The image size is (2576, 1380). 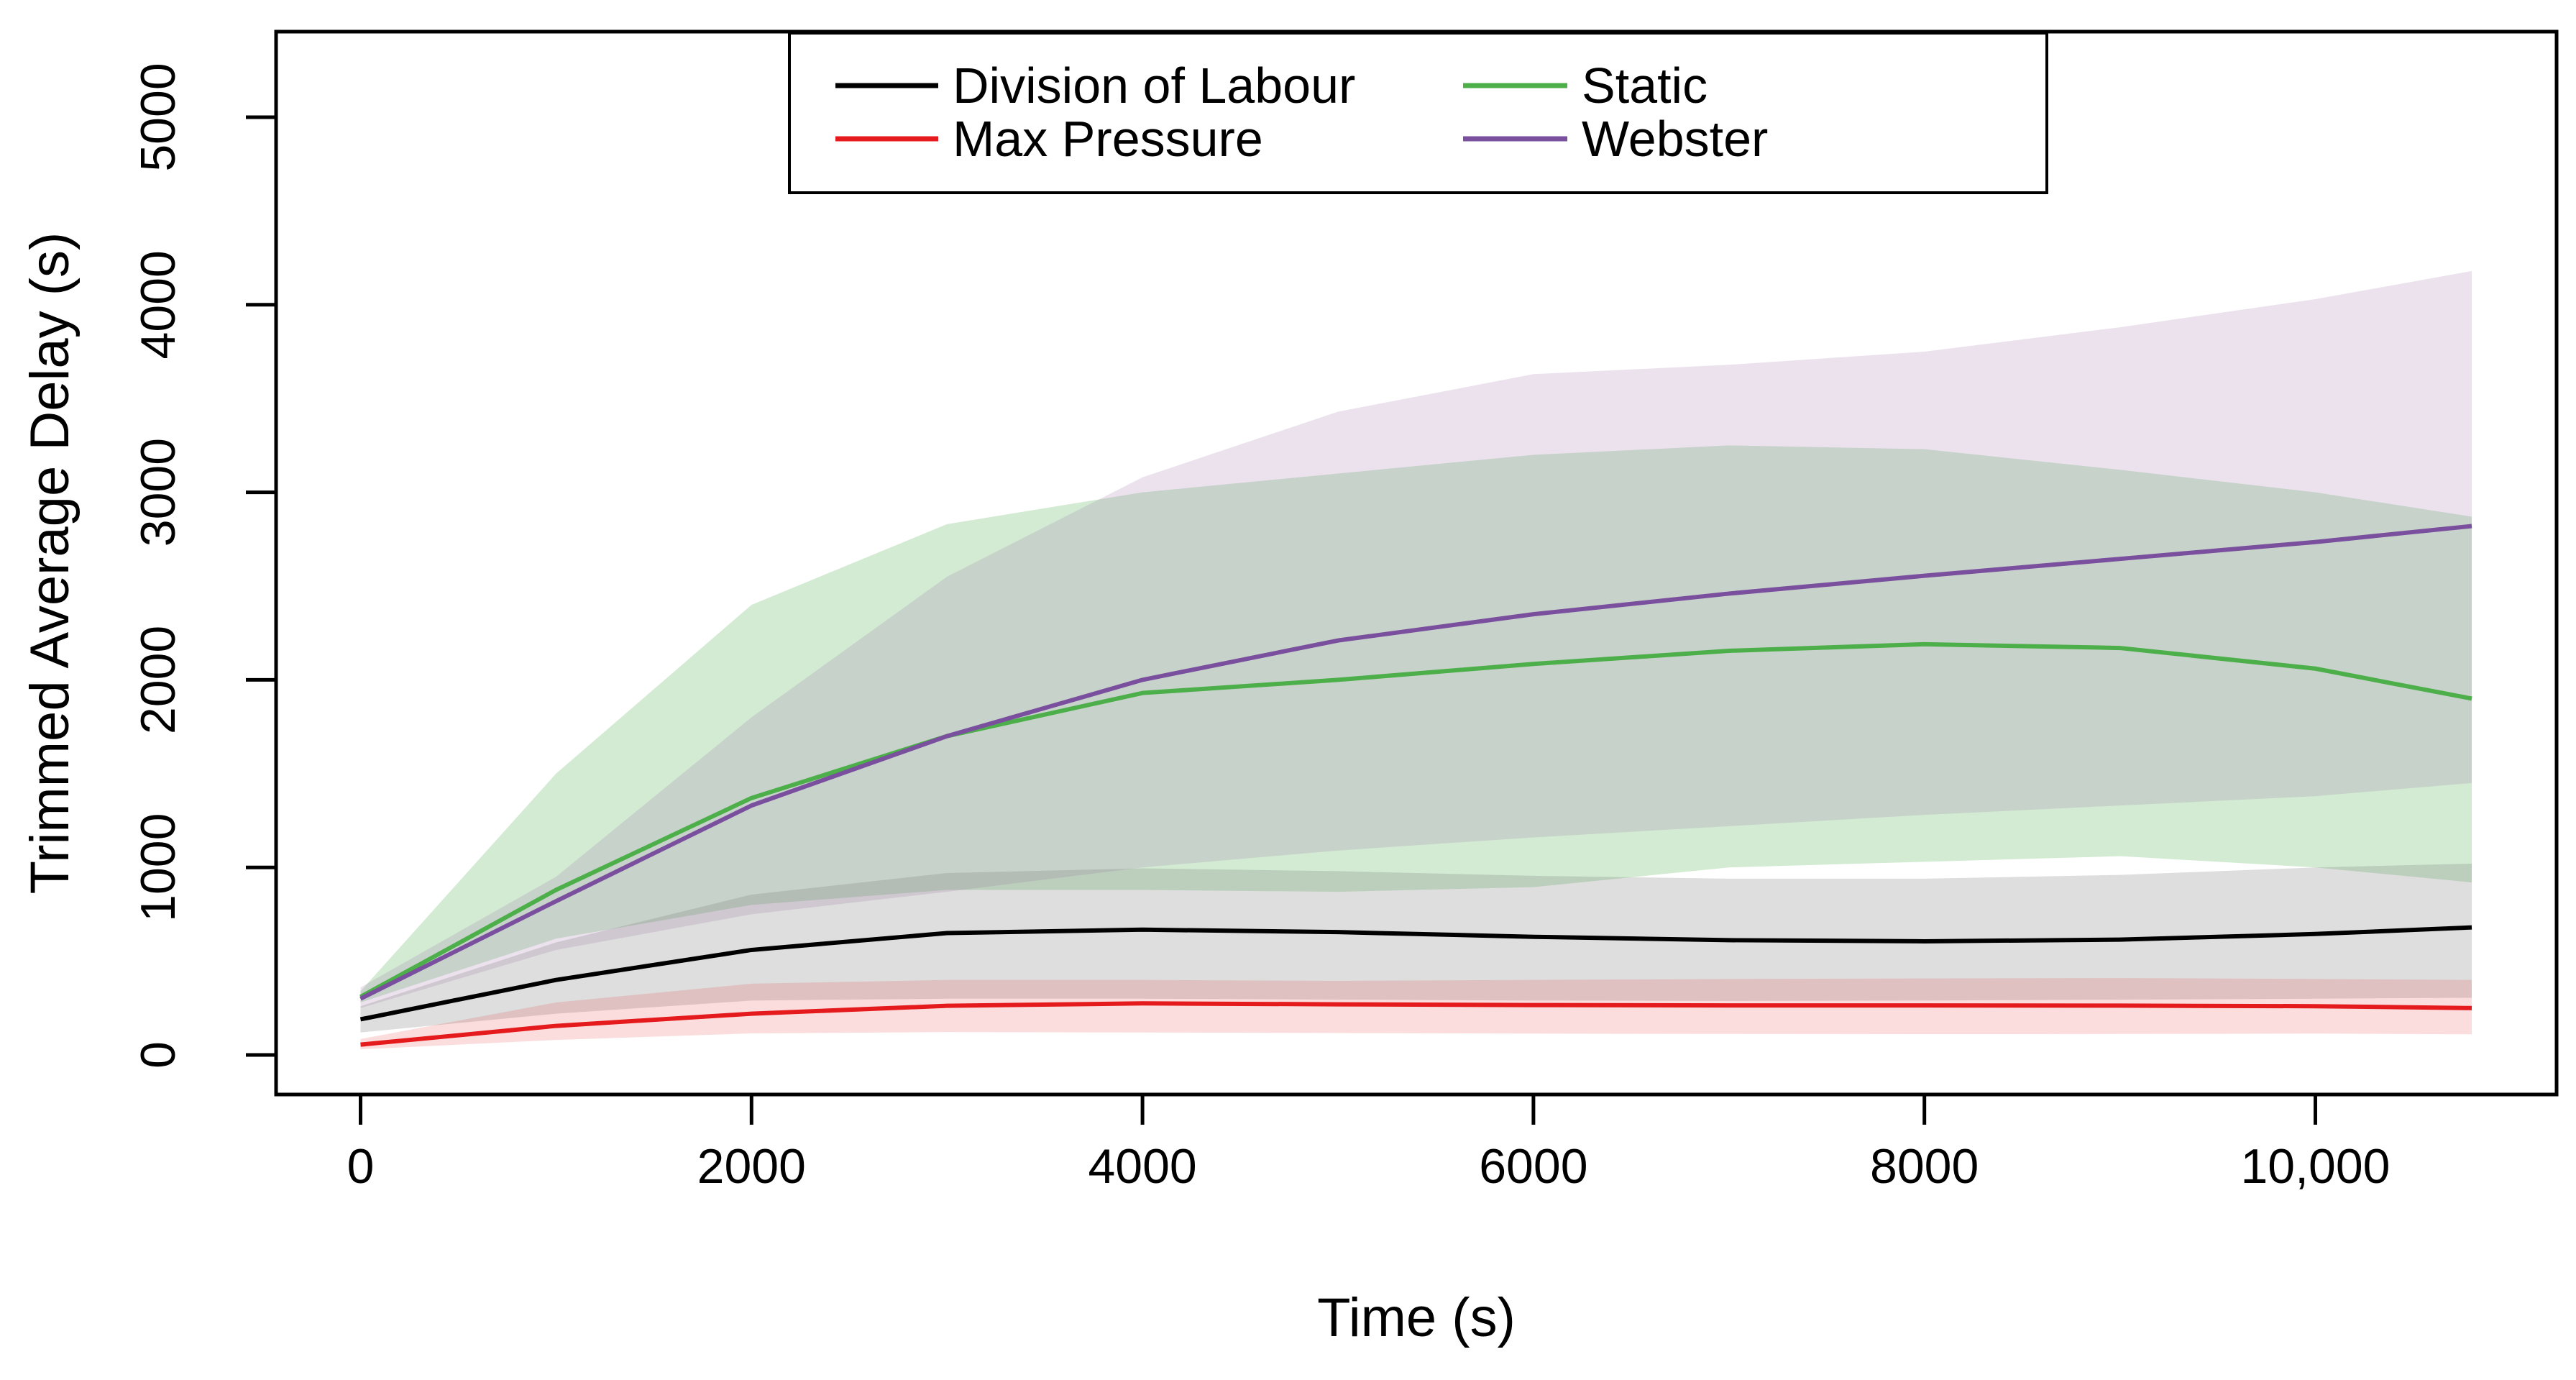 I want to click on x-axis: 0 2000 4000 6000 8000 10,000, so click(x=1368, y=1144).